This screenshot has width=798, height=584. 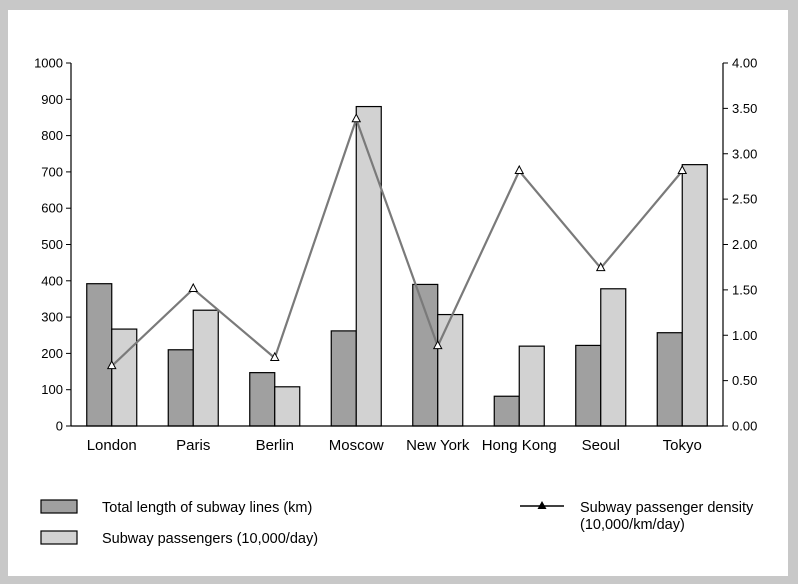 I want to click on y-right-tick-label: 1.50, so click(x=744, y=289).